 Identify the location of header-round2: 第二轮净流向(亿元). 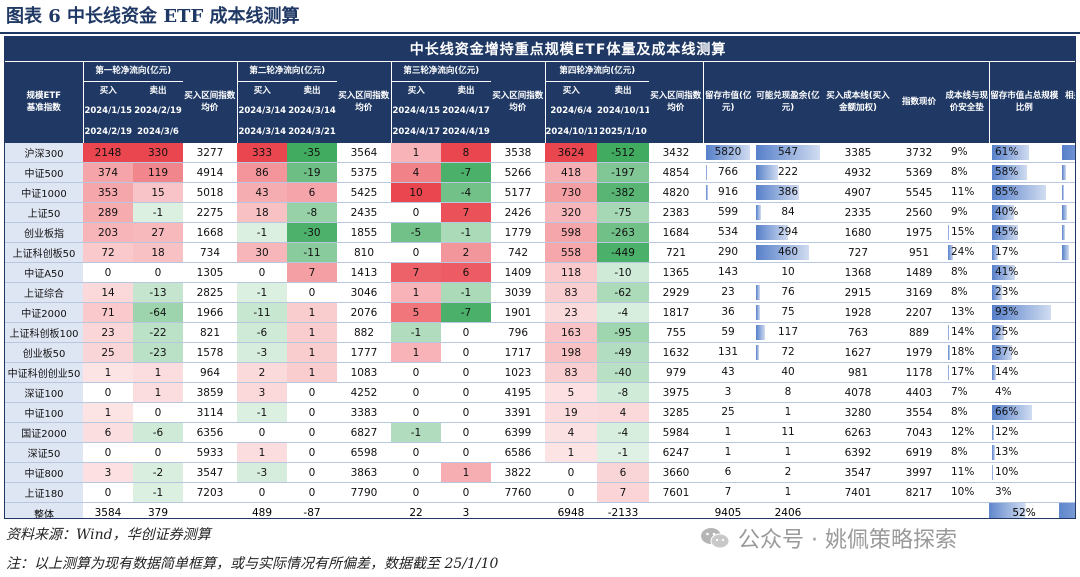
(286, 71).